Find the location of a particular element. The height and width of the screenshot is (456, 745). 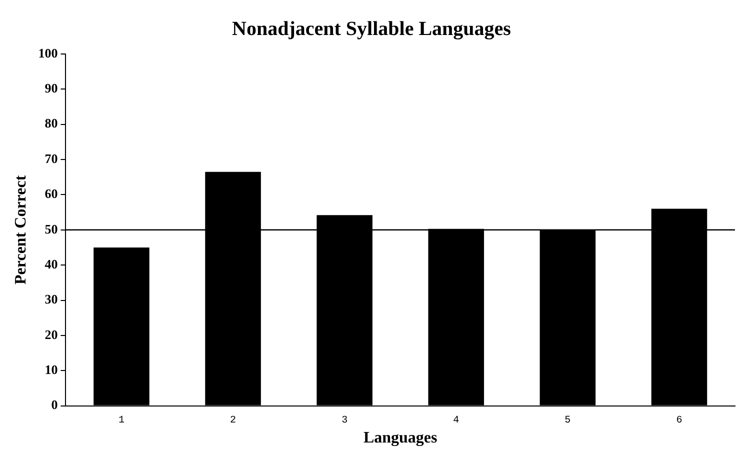

x-tick-label: 2 is located at coordinates (233, 420).